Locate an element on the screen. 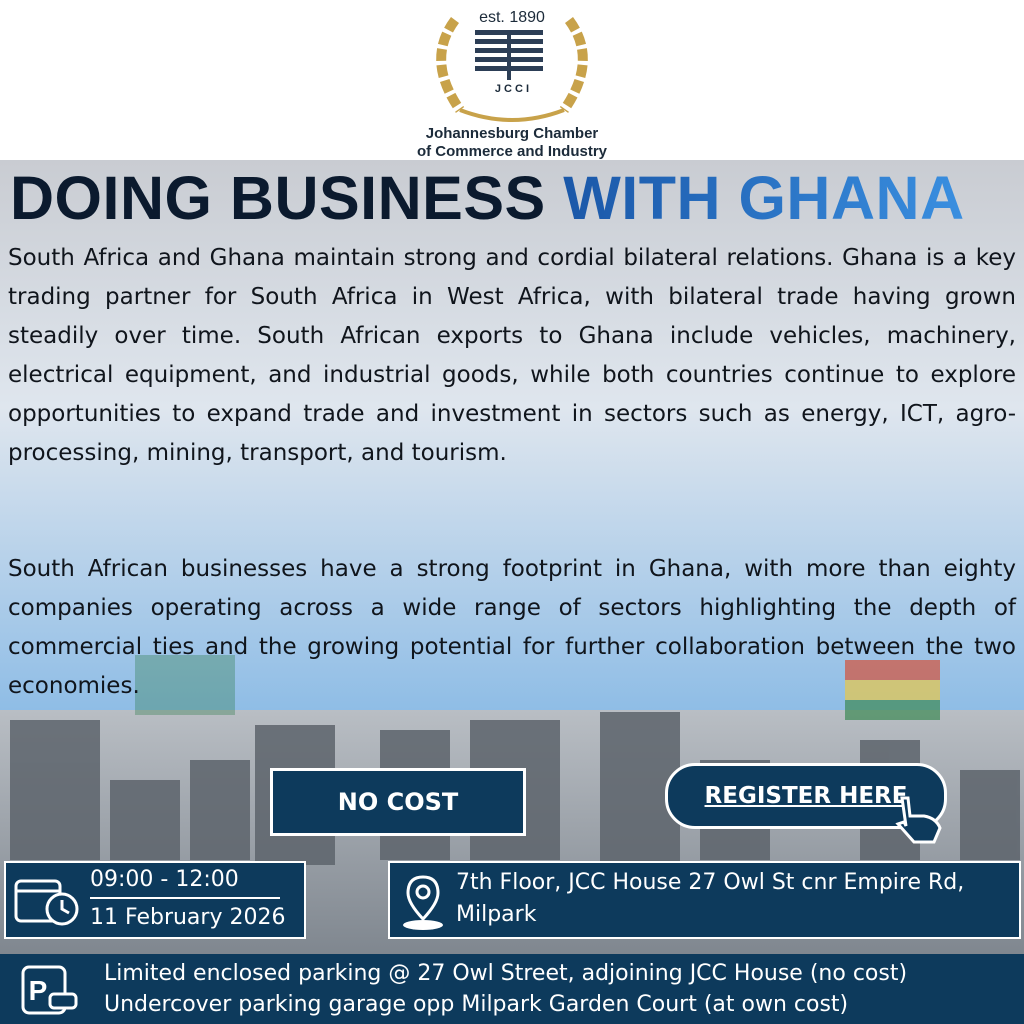 The width and height of the screenshot is (1024, 1024). svg-text: P is located at coordinates (38, 990).